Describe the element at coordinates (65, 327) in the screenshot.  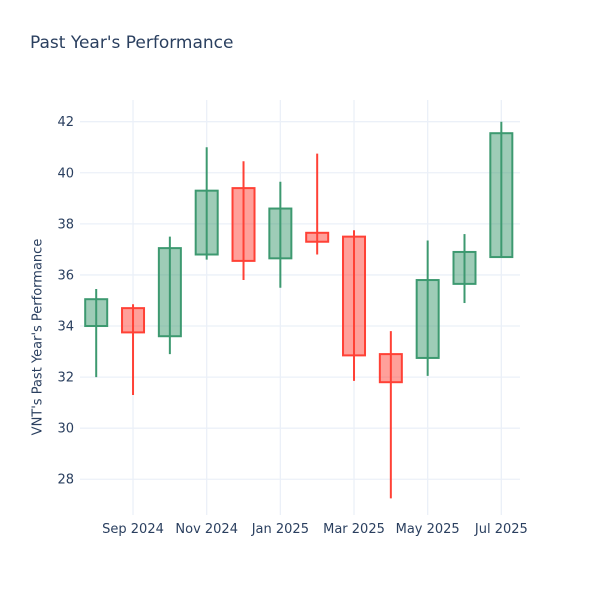
I see `y-tick-label: 34` at that location.